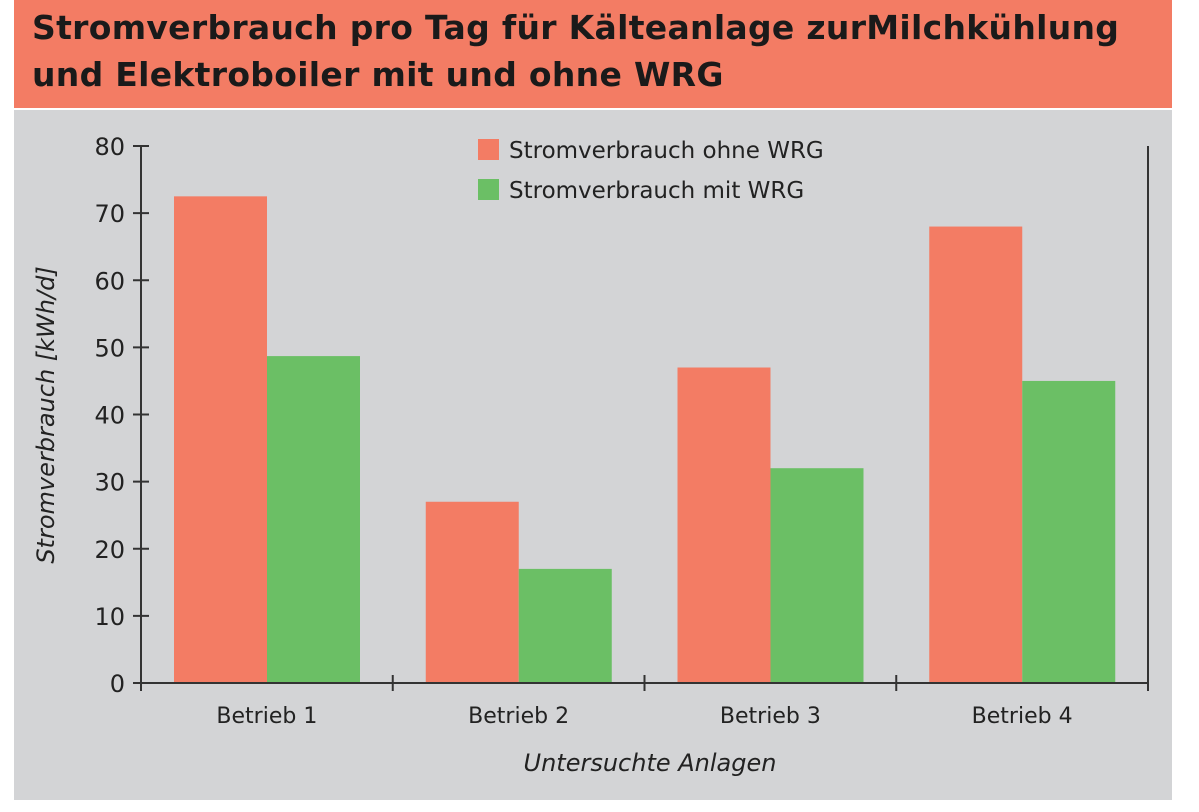 The width and height of the screenshot is (1199, 812). What do you see at coordinates (109, 147) in the screenshot?
I see `y-tick-label: 80` at bounding box center [109, 147].